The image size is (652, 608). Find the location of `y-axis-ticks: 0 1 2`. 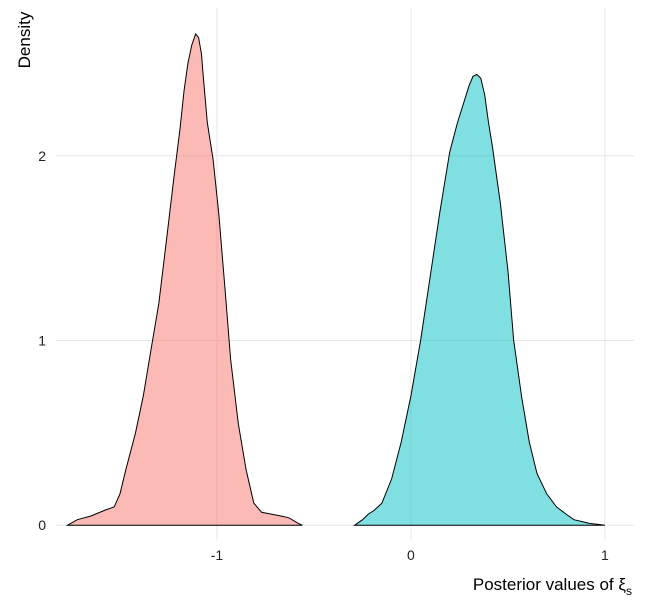

y-axis-ticks: 0 1 2 is located at coordinates (42, 340).